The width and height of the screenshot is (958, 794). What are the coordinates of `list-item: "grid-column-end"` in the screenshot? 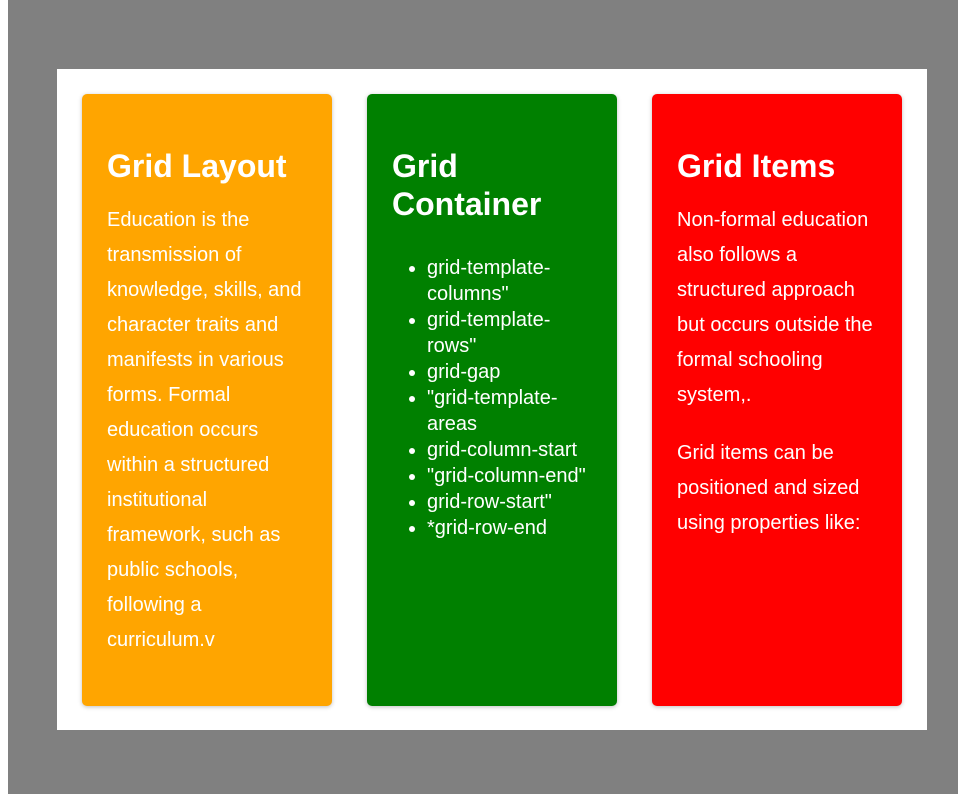 It's located at (509, 476).